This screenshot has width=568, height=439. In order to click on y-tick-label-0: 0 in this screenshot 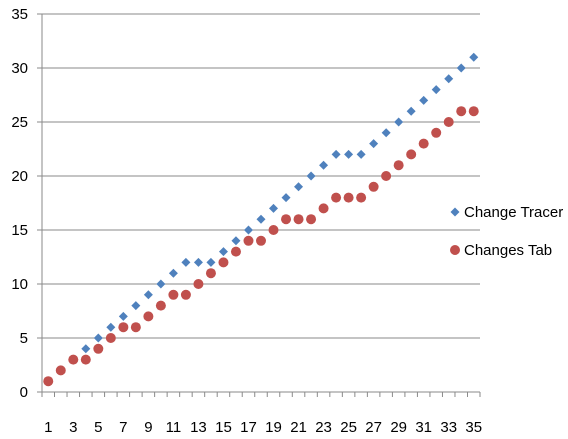, I will do `click(24, 392)`.